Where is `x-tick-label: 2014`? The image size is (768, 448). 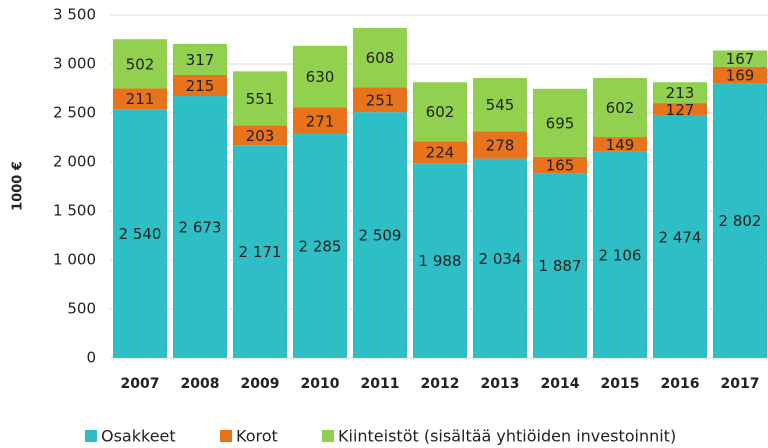
x-tick-label: 2014 is located at coordinates (560, 384).